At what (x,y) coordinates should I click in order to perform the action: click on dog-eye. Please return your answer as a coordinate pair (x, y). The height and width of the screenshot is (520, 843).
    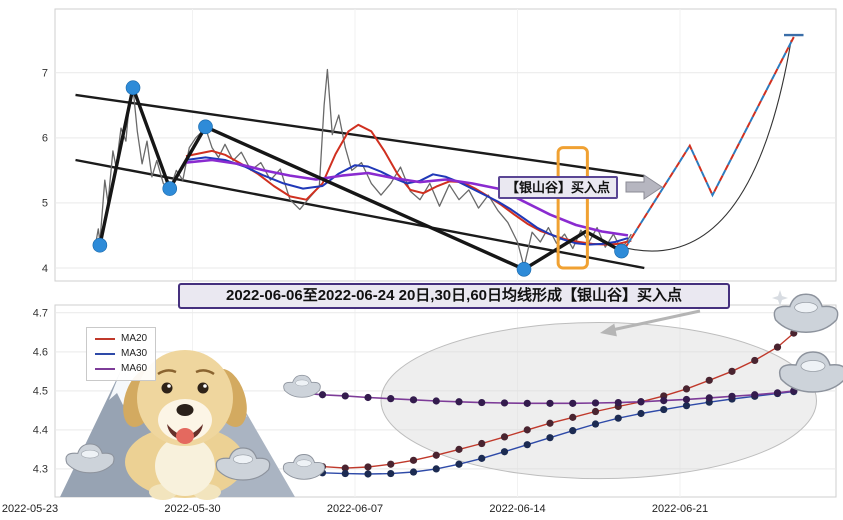
    Looking at the image, I should click on (203, 388).